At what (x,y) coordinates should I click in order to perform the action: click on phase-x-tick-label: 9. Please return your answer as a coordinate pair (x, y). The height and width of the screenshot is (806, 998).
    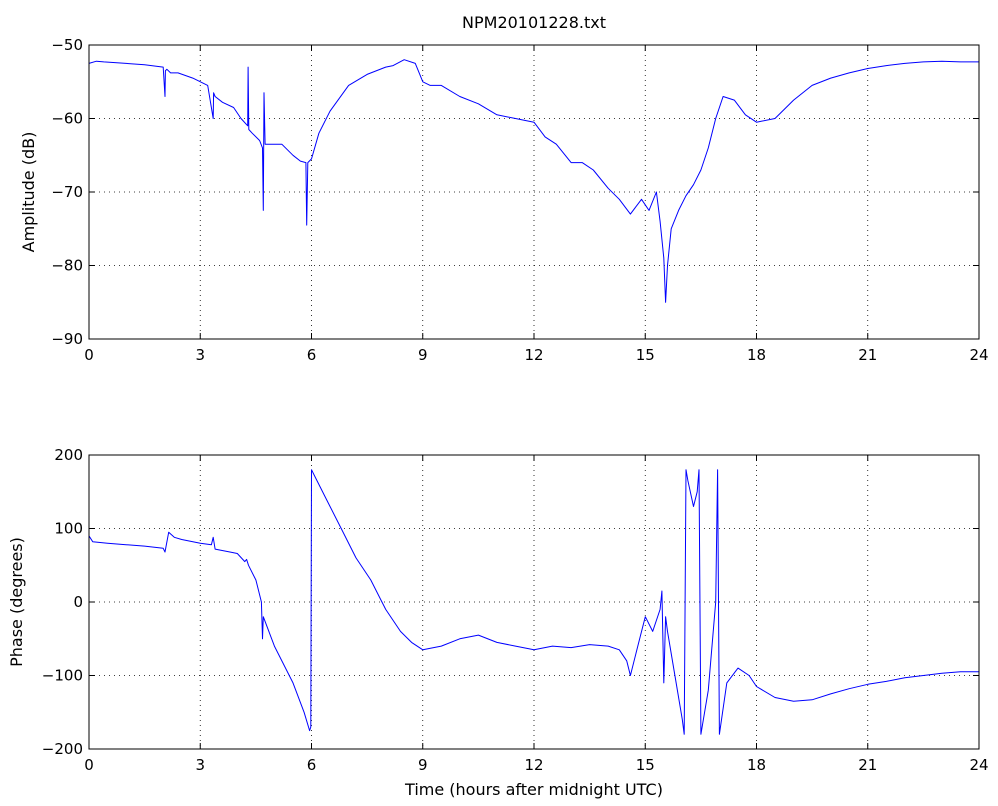
    Looking at the image, I should click on (423, 765).